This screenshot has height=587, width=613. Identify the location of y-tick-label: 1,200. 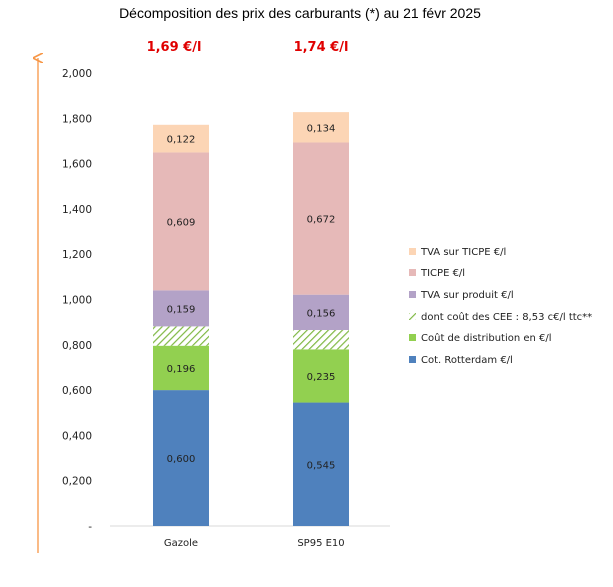
(77, 255).